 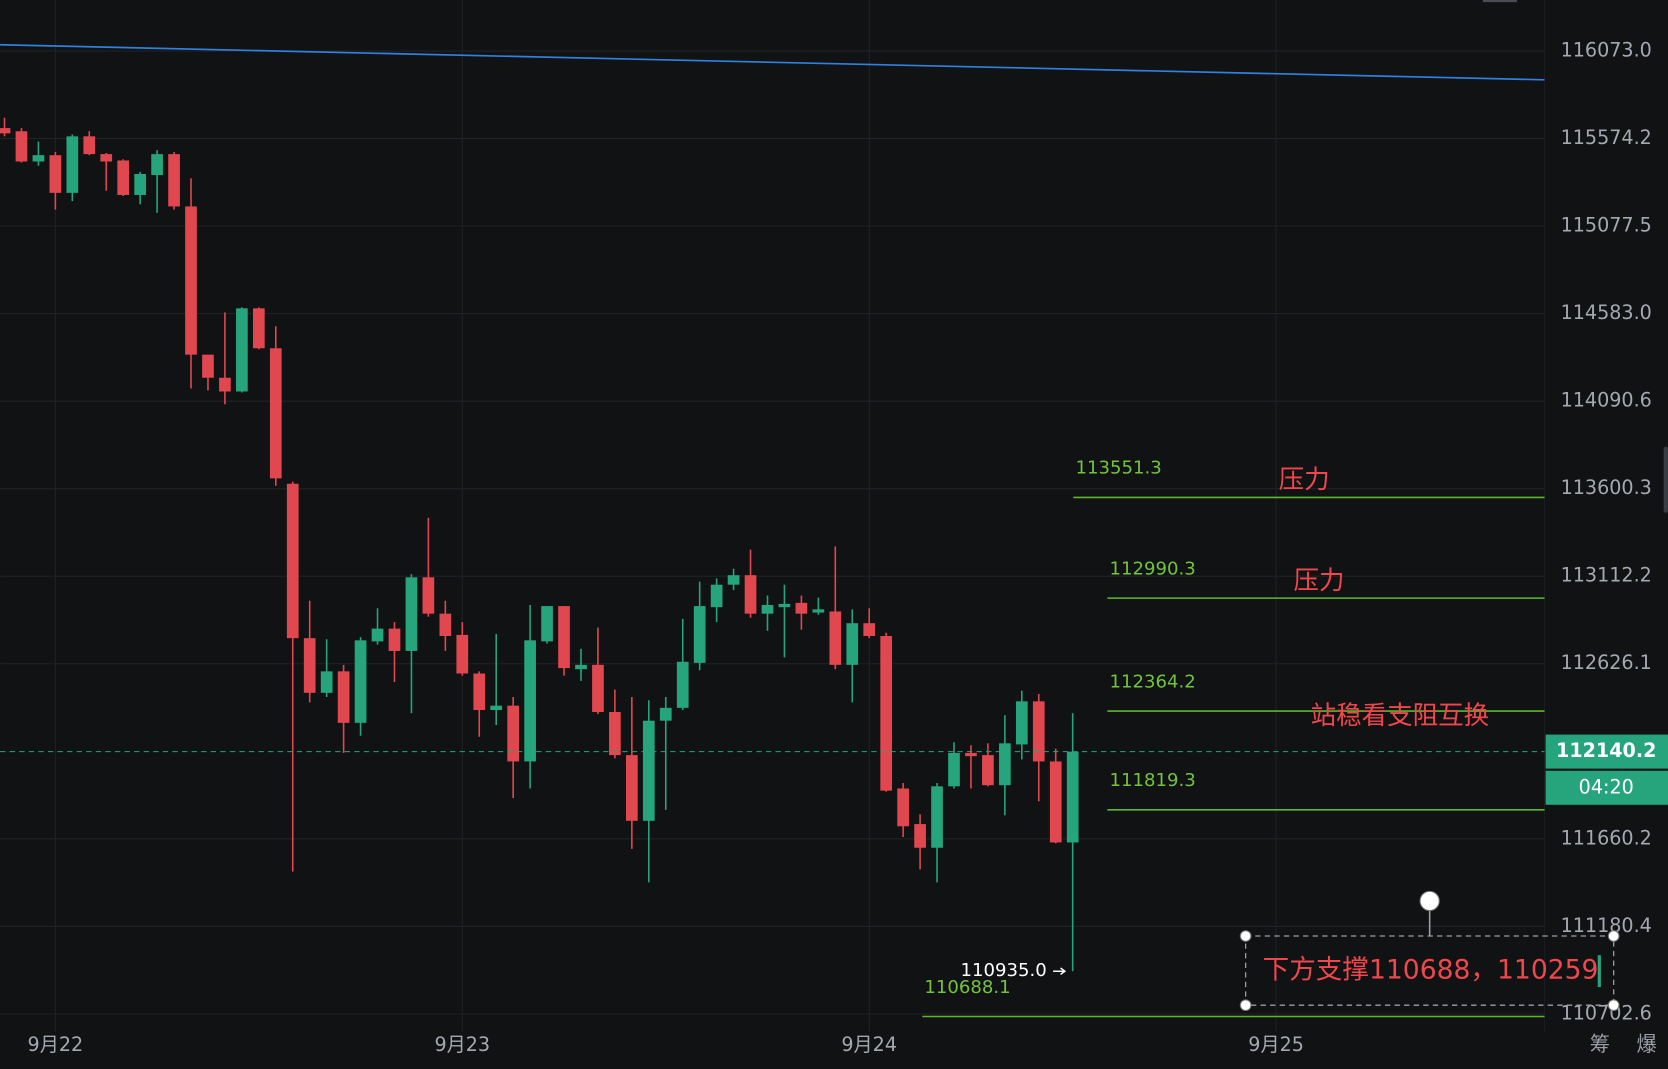 I want to click on y-tick-label: 116073.0, so click(x=1606, y=50).